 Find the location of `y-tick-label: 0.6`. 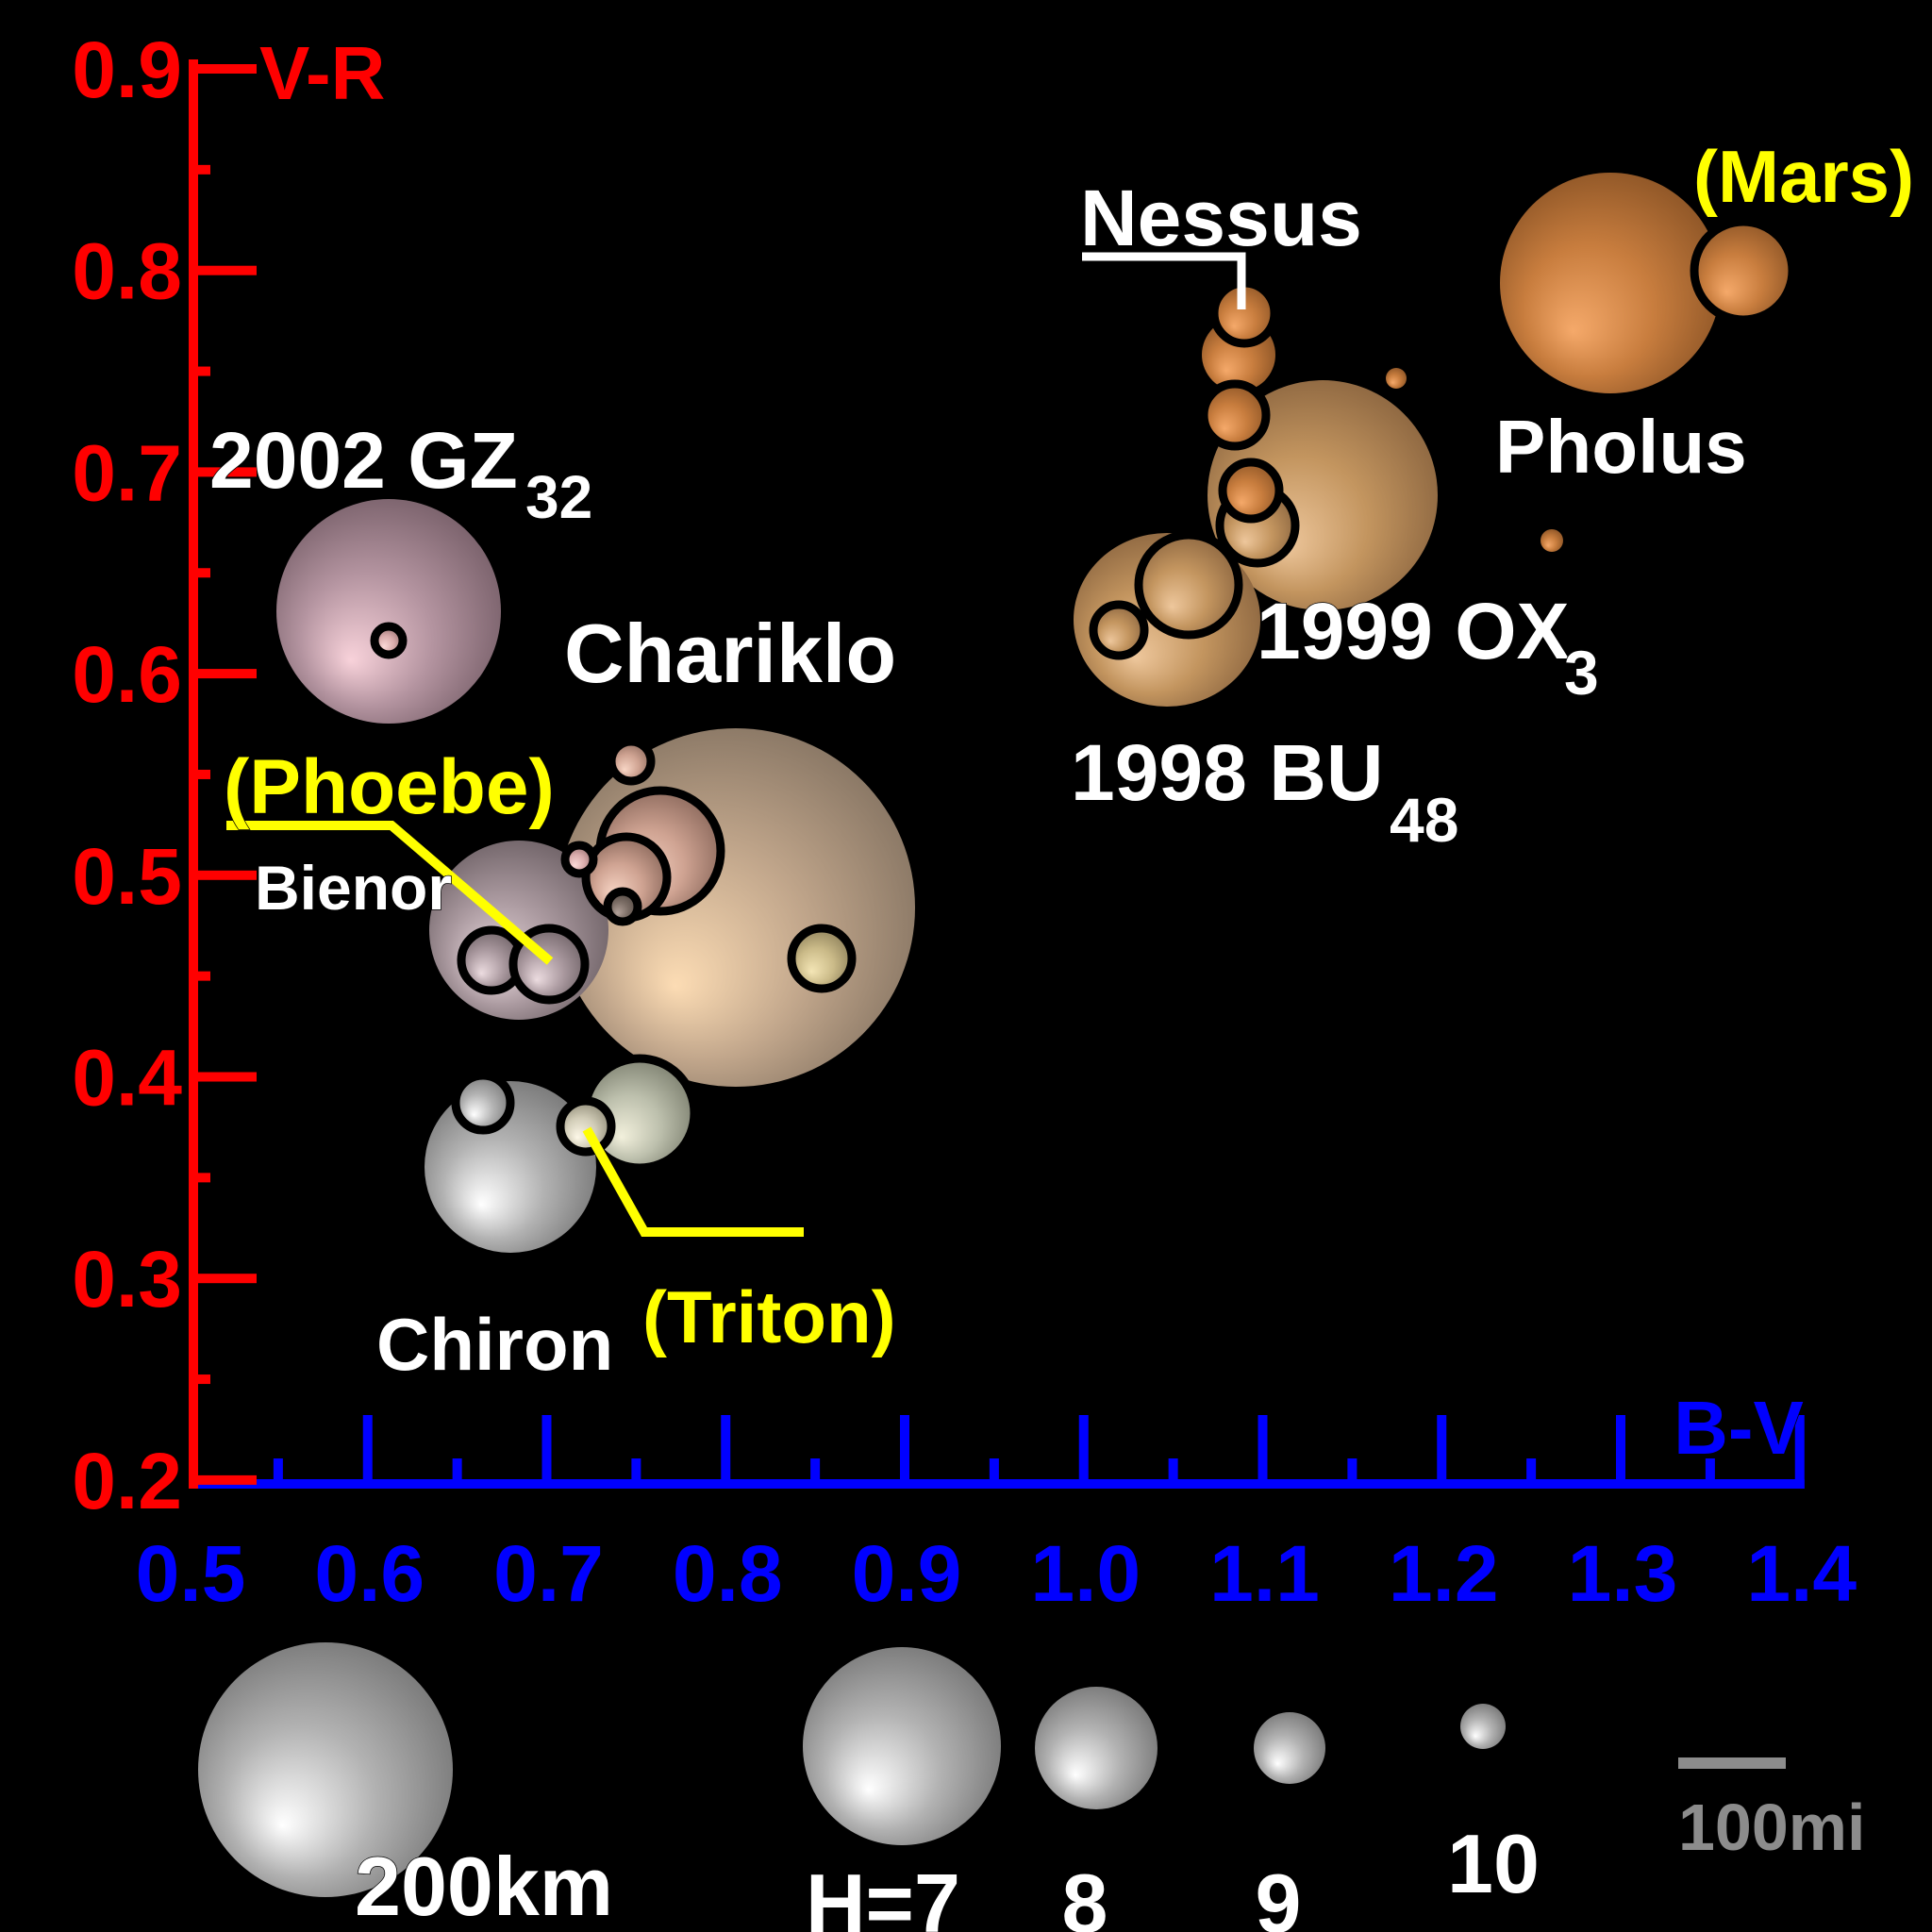

y-tick-label: 0.6 is located at coordinates (127, 675).